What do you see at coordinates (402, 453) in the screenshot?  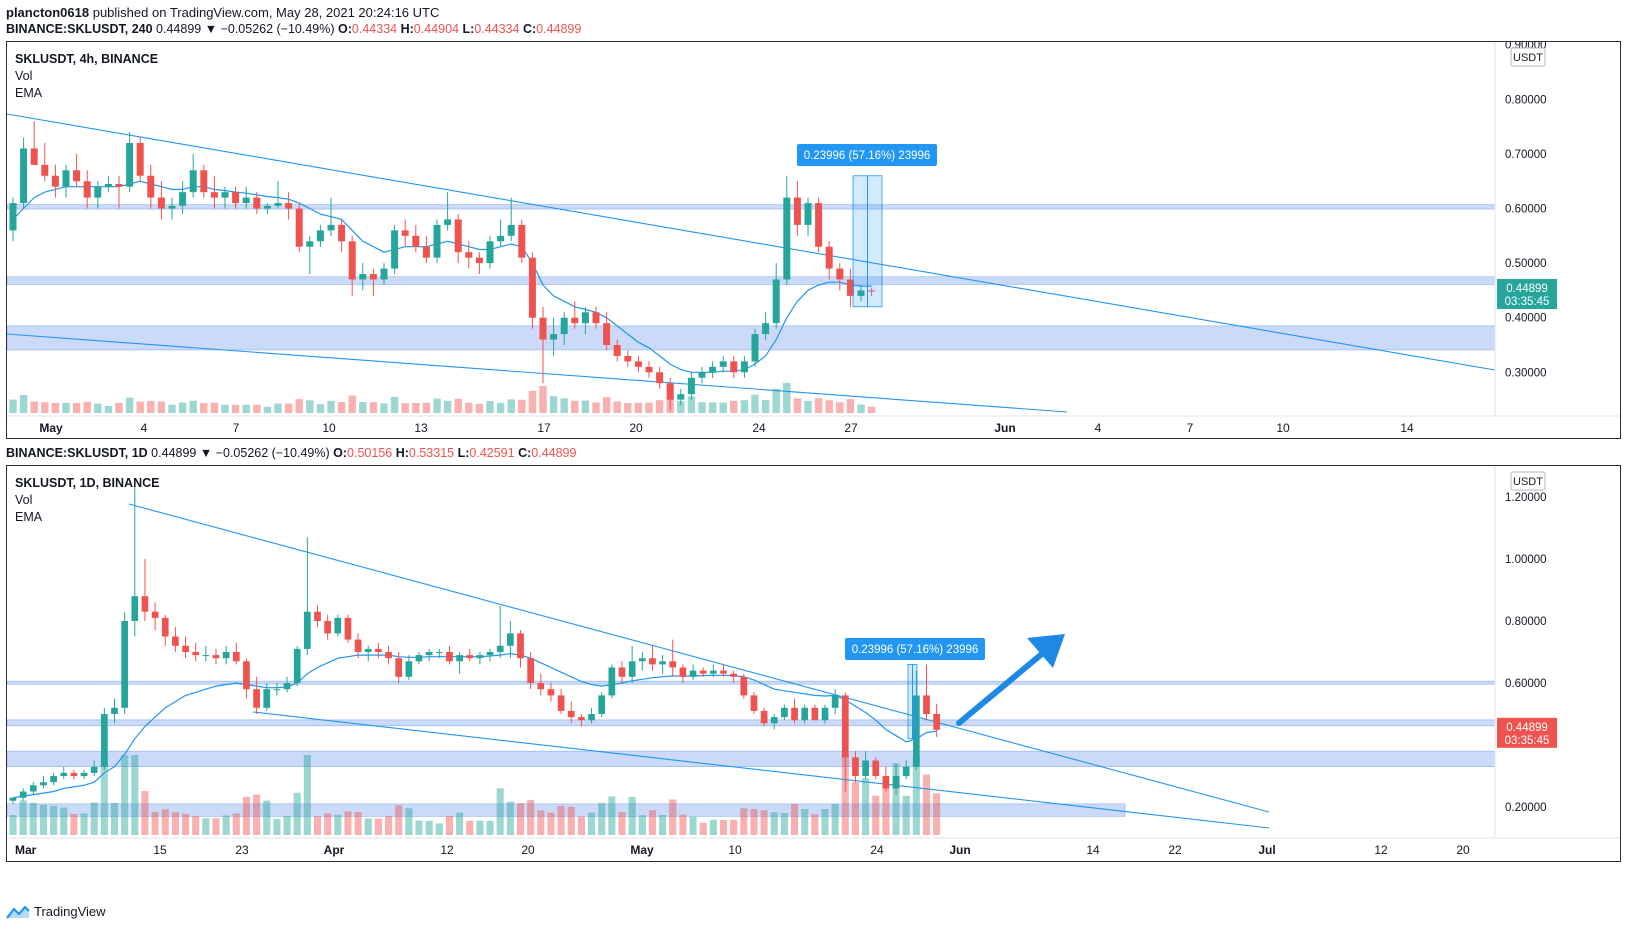 I see `chart2-high-label: H:` at bounding box center [402, 453].